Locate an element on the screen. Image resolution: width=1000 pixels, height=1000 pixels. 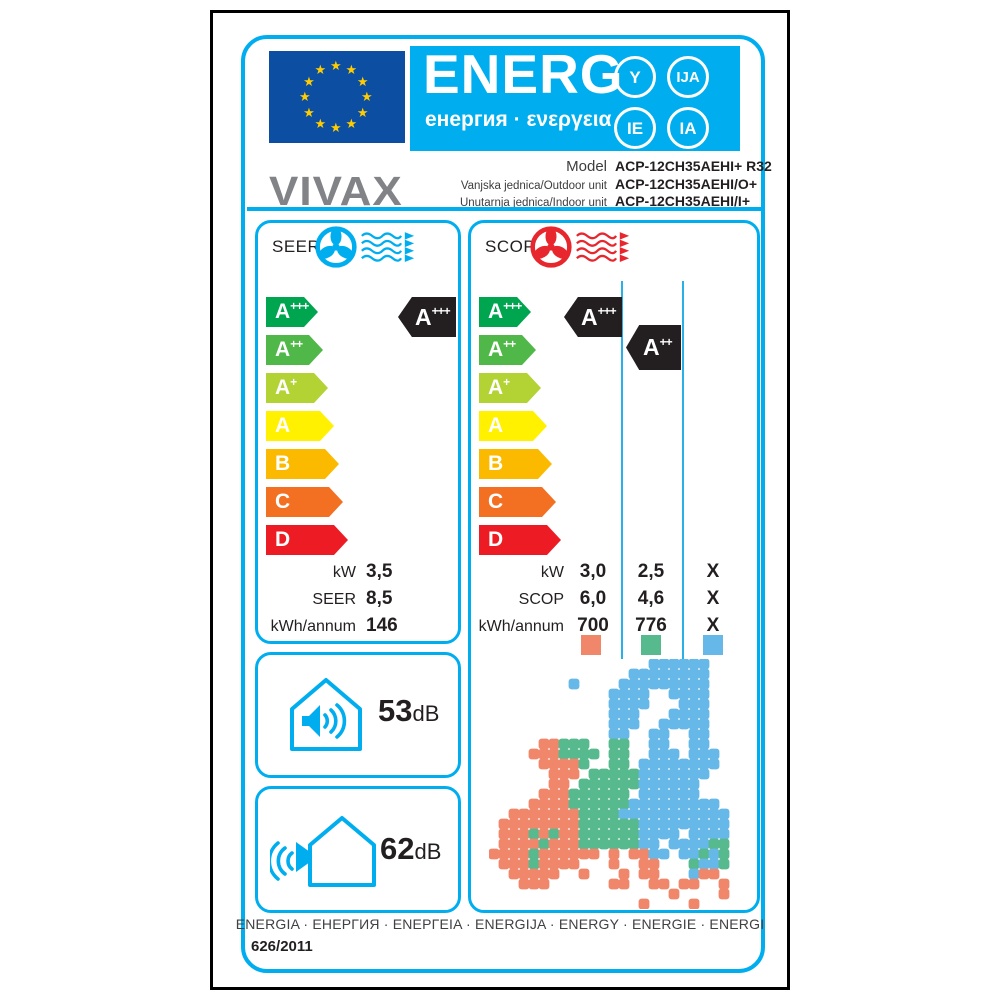
seer-kw-label: kW is located at coordinates (344, 572).